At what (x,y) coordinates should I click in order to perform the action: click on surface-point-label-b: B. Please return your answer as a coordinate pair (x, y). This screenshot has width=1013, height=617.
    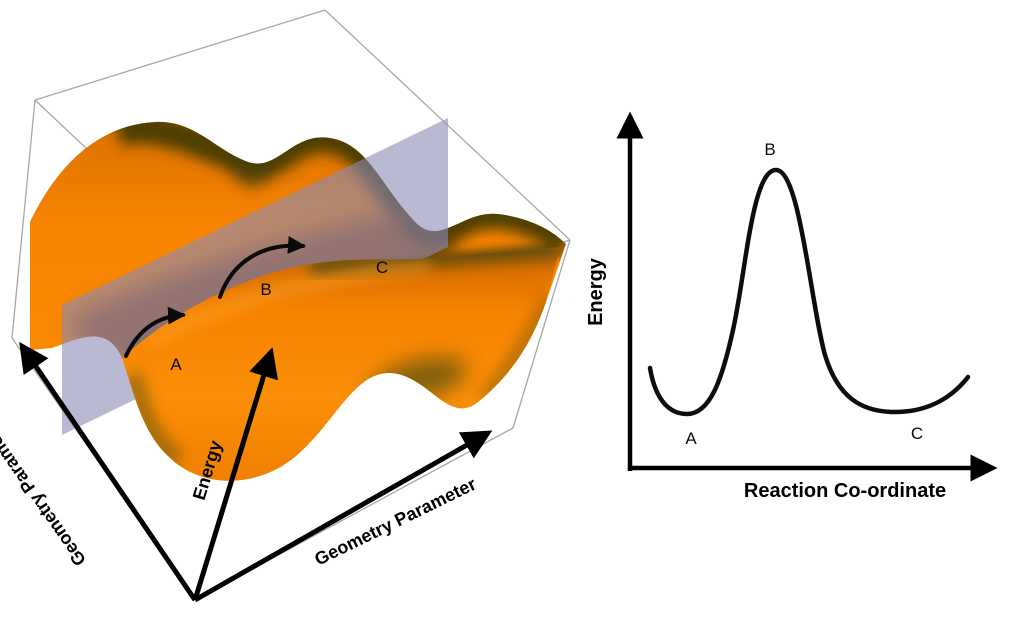
    Looking at the image, I should click on (265, 289).